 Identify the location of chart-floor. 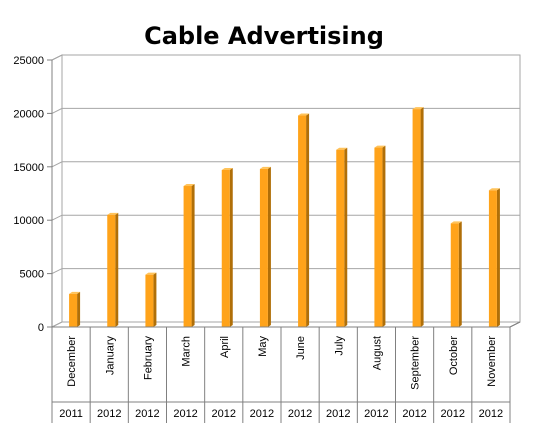
(286, 324).